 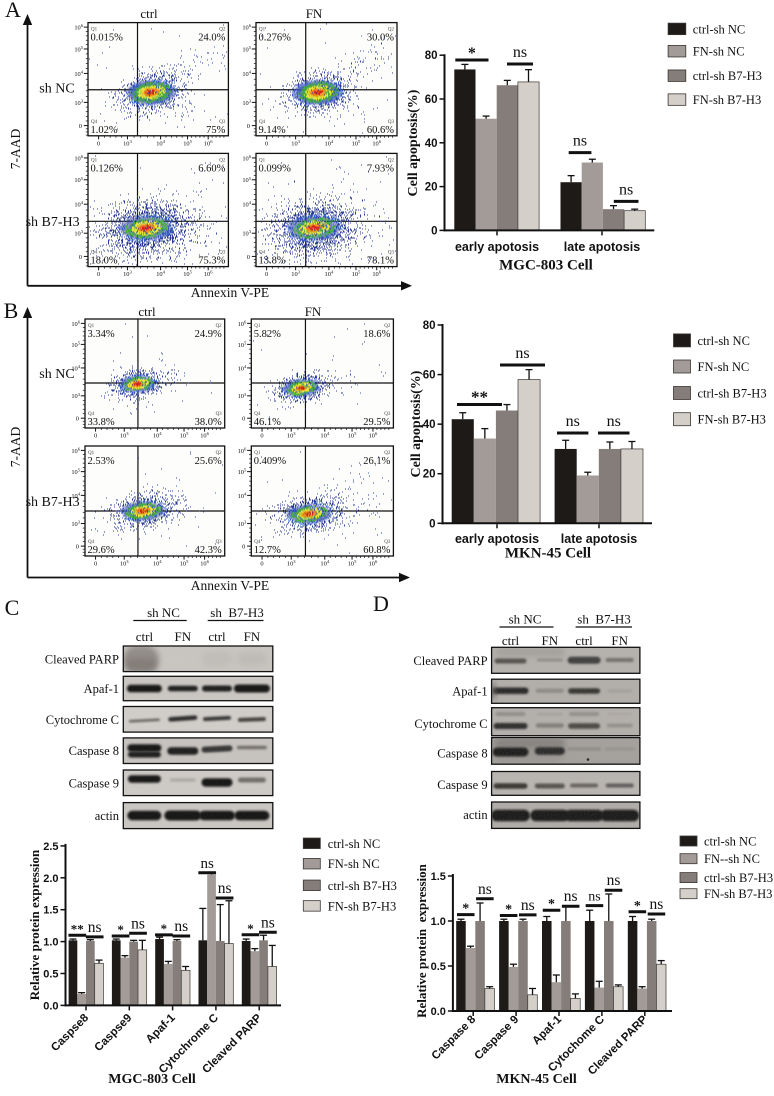 I want to click on svg-text: Q1, so click(x=94, y=30).